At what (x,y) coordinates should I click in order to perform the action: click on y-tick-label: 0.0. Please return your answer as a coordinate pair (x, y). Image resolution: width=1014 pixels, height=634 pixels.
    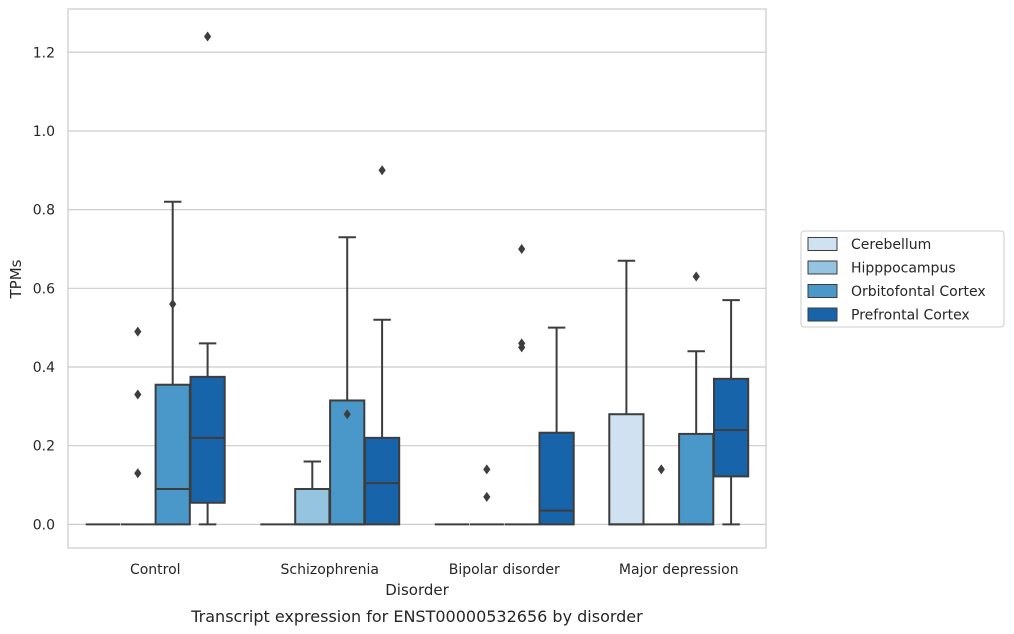
    Looking at the image, I should click on (44, 525).